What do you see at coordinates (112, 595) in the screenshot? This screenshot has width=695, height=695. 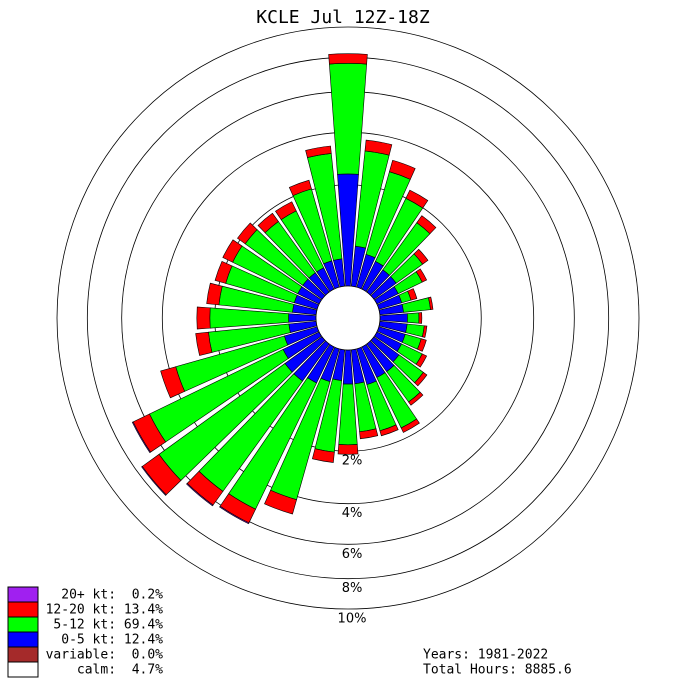 I see `legend-label: 20+ kt: 0.2%` at bounding box center [112, 595].